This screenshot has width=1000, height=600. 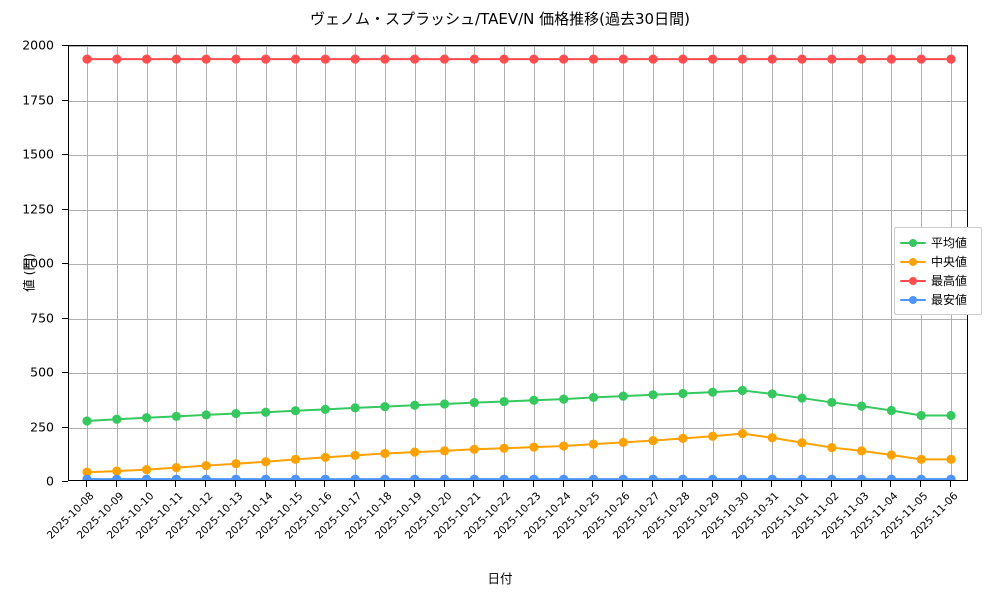 What do you see at coordinates (937, 280) in the screenshot?
I see `legend-item: 最高値` at bounding box center [937, 280].